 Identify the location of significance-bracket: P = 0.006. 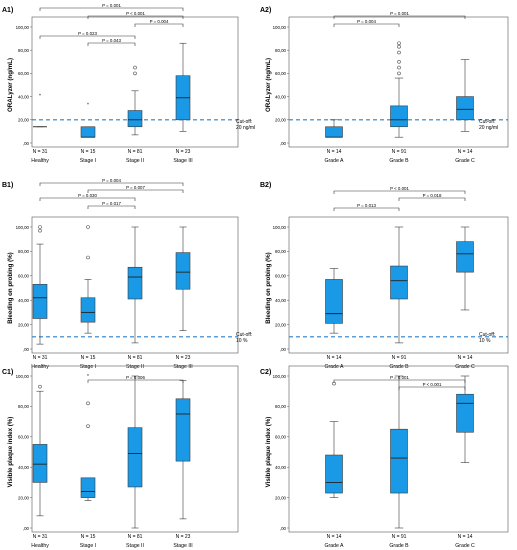
(135, 379).